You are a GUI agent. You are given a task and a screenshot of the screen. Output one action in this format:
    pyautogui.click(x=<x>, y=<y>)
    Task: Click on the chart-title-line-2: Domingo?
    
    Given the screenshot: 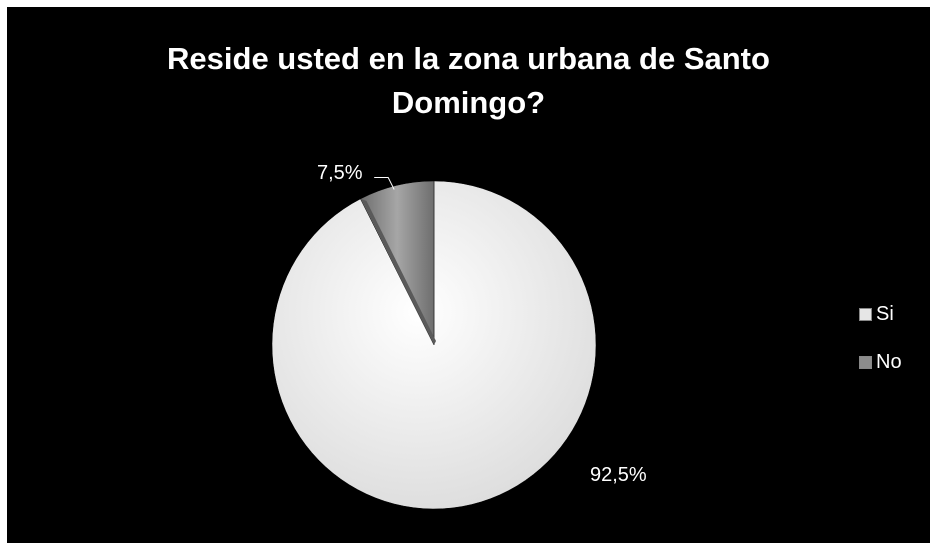 What is the action you would take?
    pyautogui.click(x=468, y=102)
    